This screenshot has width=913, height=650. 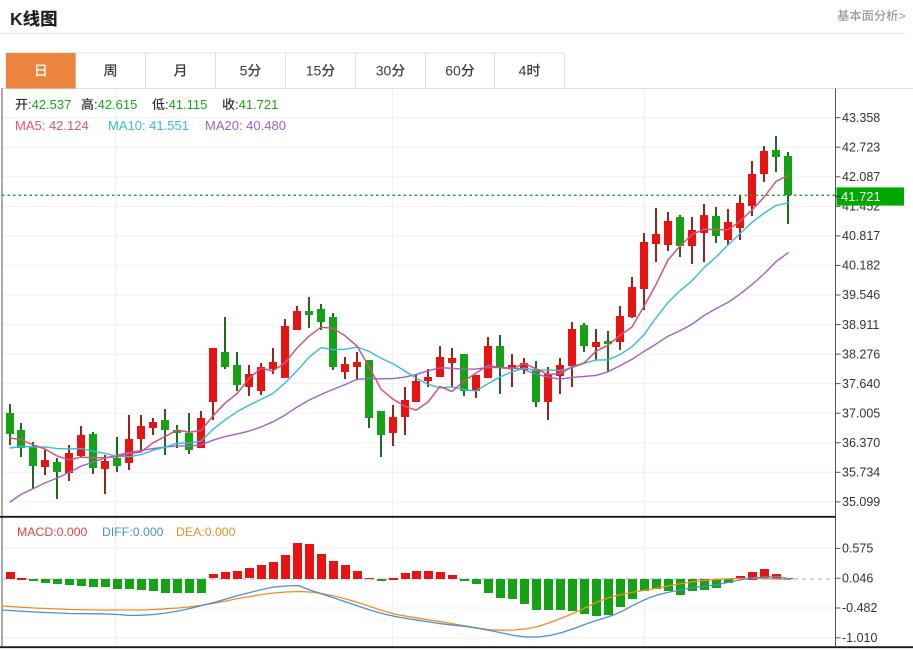 I want to click on svg-text: 39.546, so click(x=861, y=295).